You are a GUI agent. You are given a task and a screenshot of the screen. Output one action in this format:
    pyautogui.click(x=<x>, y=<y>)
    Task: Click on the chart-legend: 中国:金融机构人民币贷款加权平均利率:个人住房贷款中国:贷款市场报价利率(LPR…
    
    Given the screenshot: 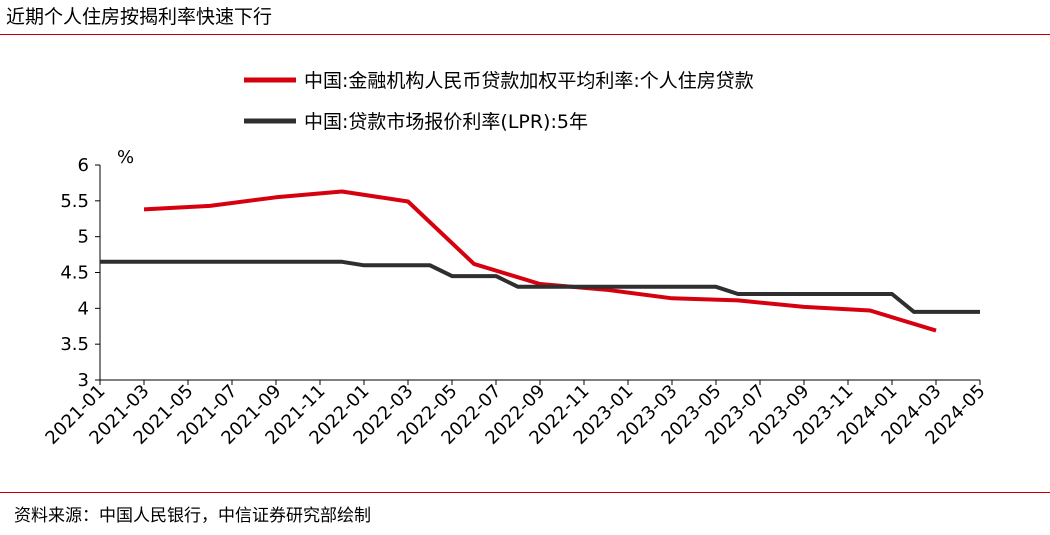 What is the action you would take?
    pyautogui.click(x=499, y=101)
    